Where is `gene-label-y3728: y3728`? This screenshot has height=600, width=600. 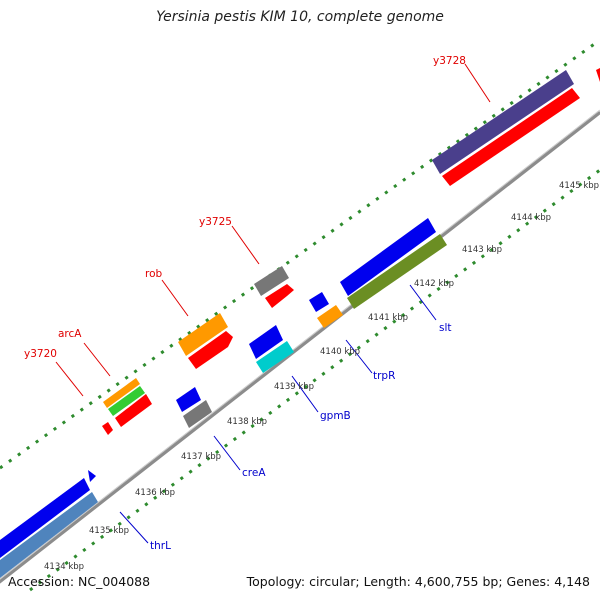
gene-label-y3728: y3728 is located at coordinates (449, 61).